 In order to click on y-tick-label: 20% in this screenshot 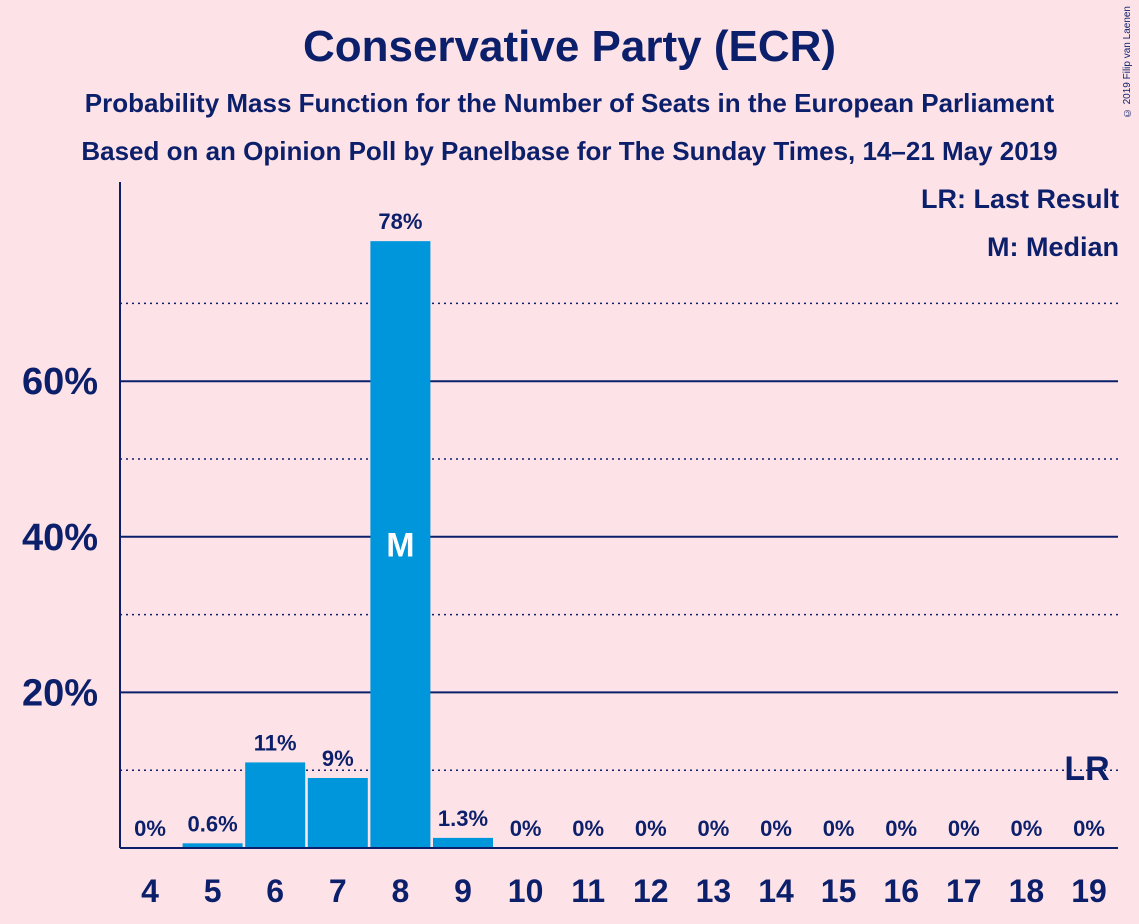, I will do `click(60, 693)`.